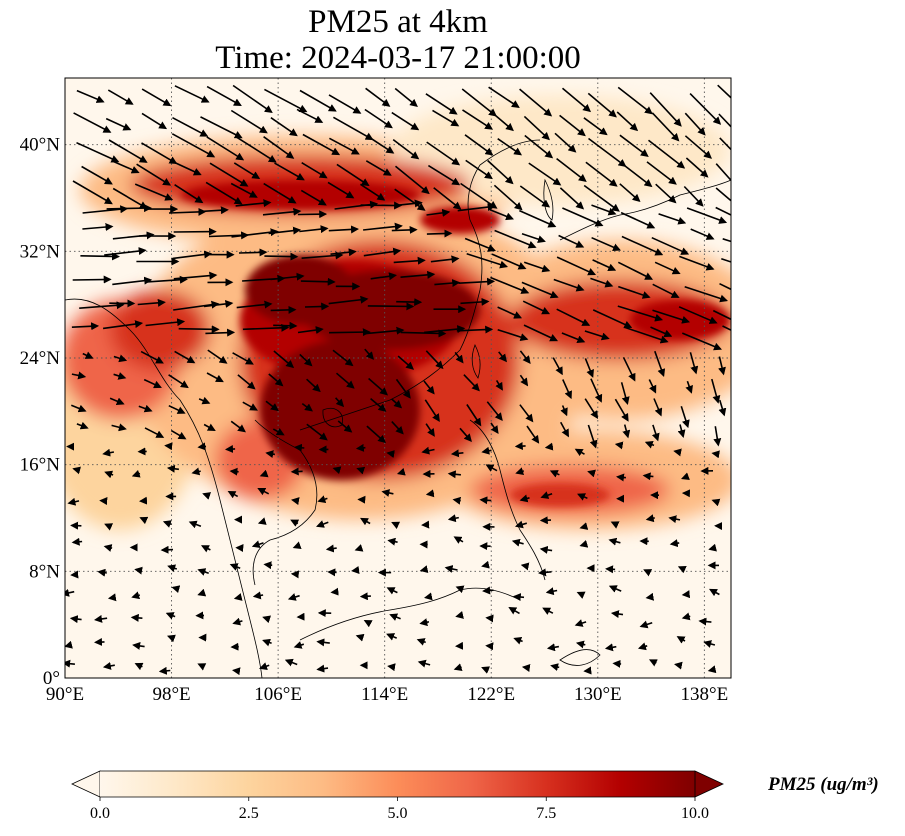 The image size is (905, 836). Describe the element at coordinates (387, 694) in the screenshot. I see `longitude-tick-labels: 90°E 98°E 106°E 114°E 122°E 130°E 138°E` at that location.